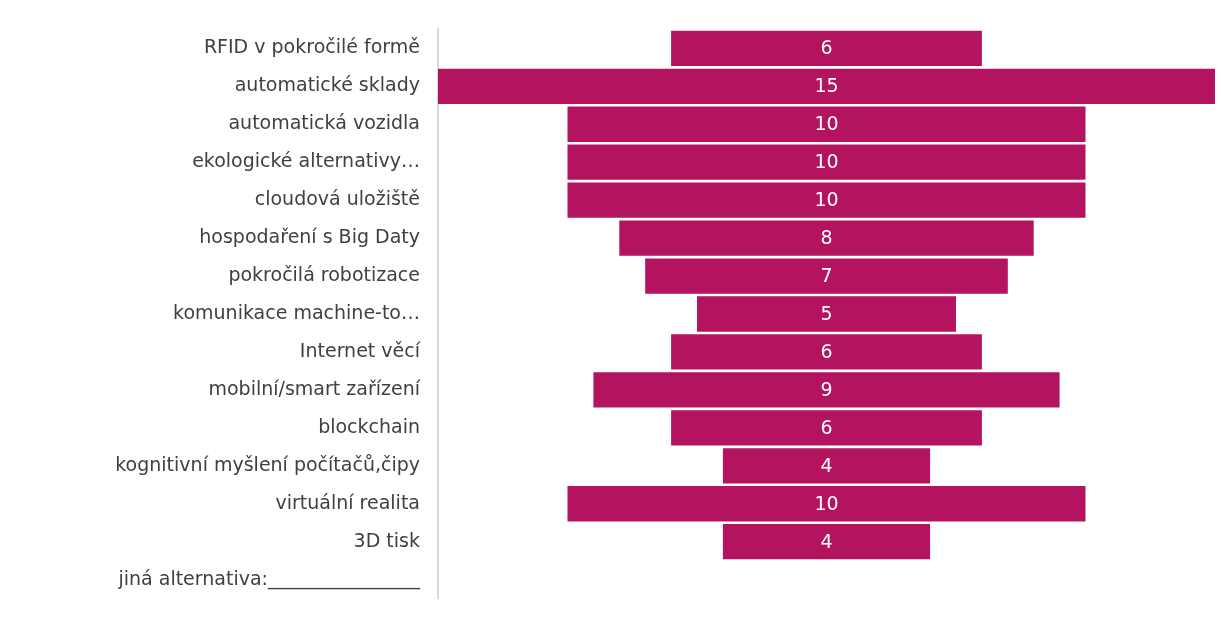  I want to click on data-label: 15, so click(826, 85).